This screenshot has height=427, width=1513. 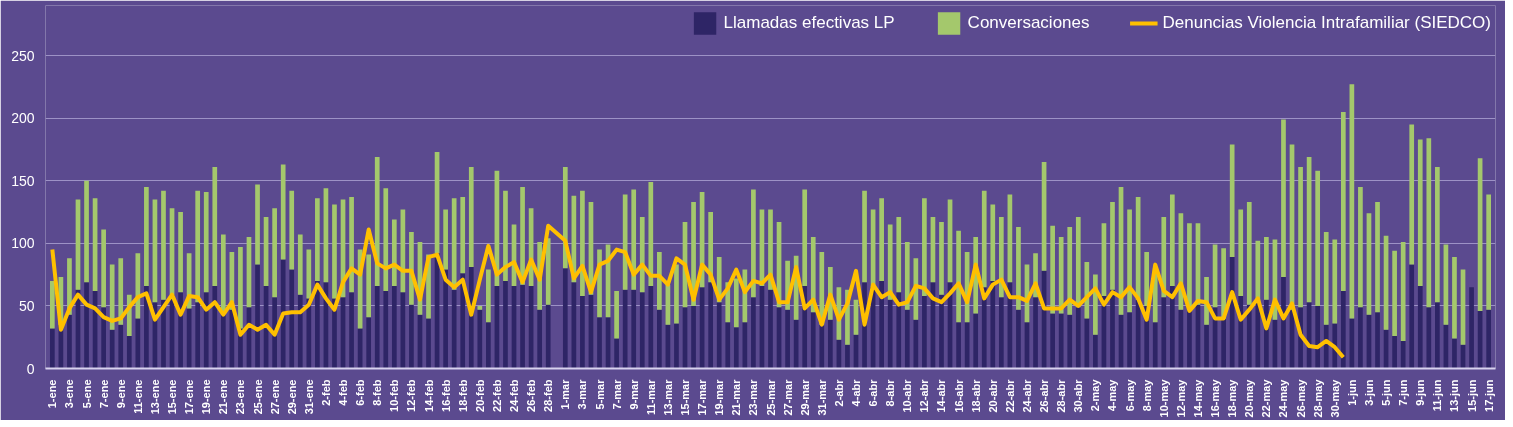 What do you see at coordinates (633, 394) in the screenshot?
I see `x-tick-label: 9-mar` at bounding box center [633, 394].